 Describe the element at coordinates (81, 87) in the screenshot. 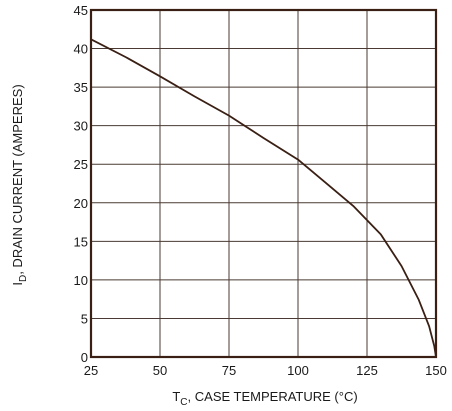

I see `y-tick-label: 35` at that location.